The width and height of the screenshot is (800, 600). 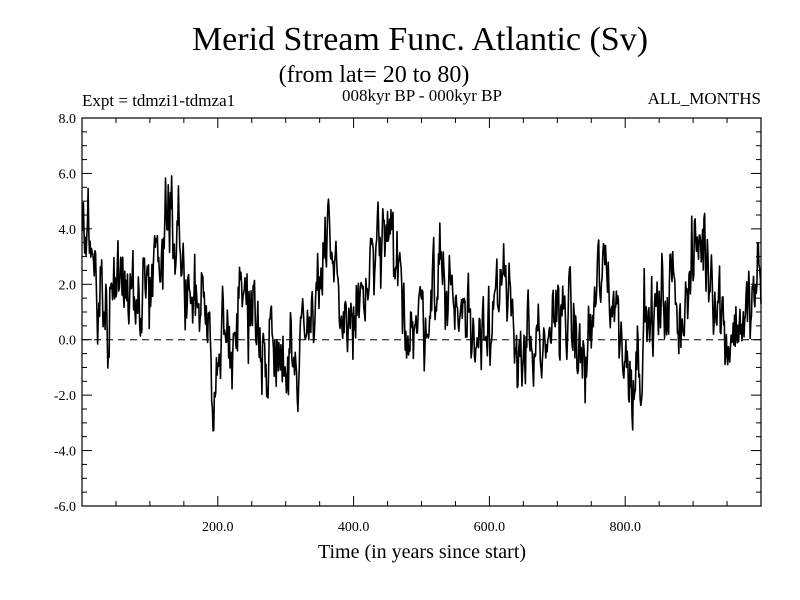 What do you see at coordinates (704, 98) in the screenshot?
I see `months-label: ALL_MONTHS` at bounding box center [704, 98].